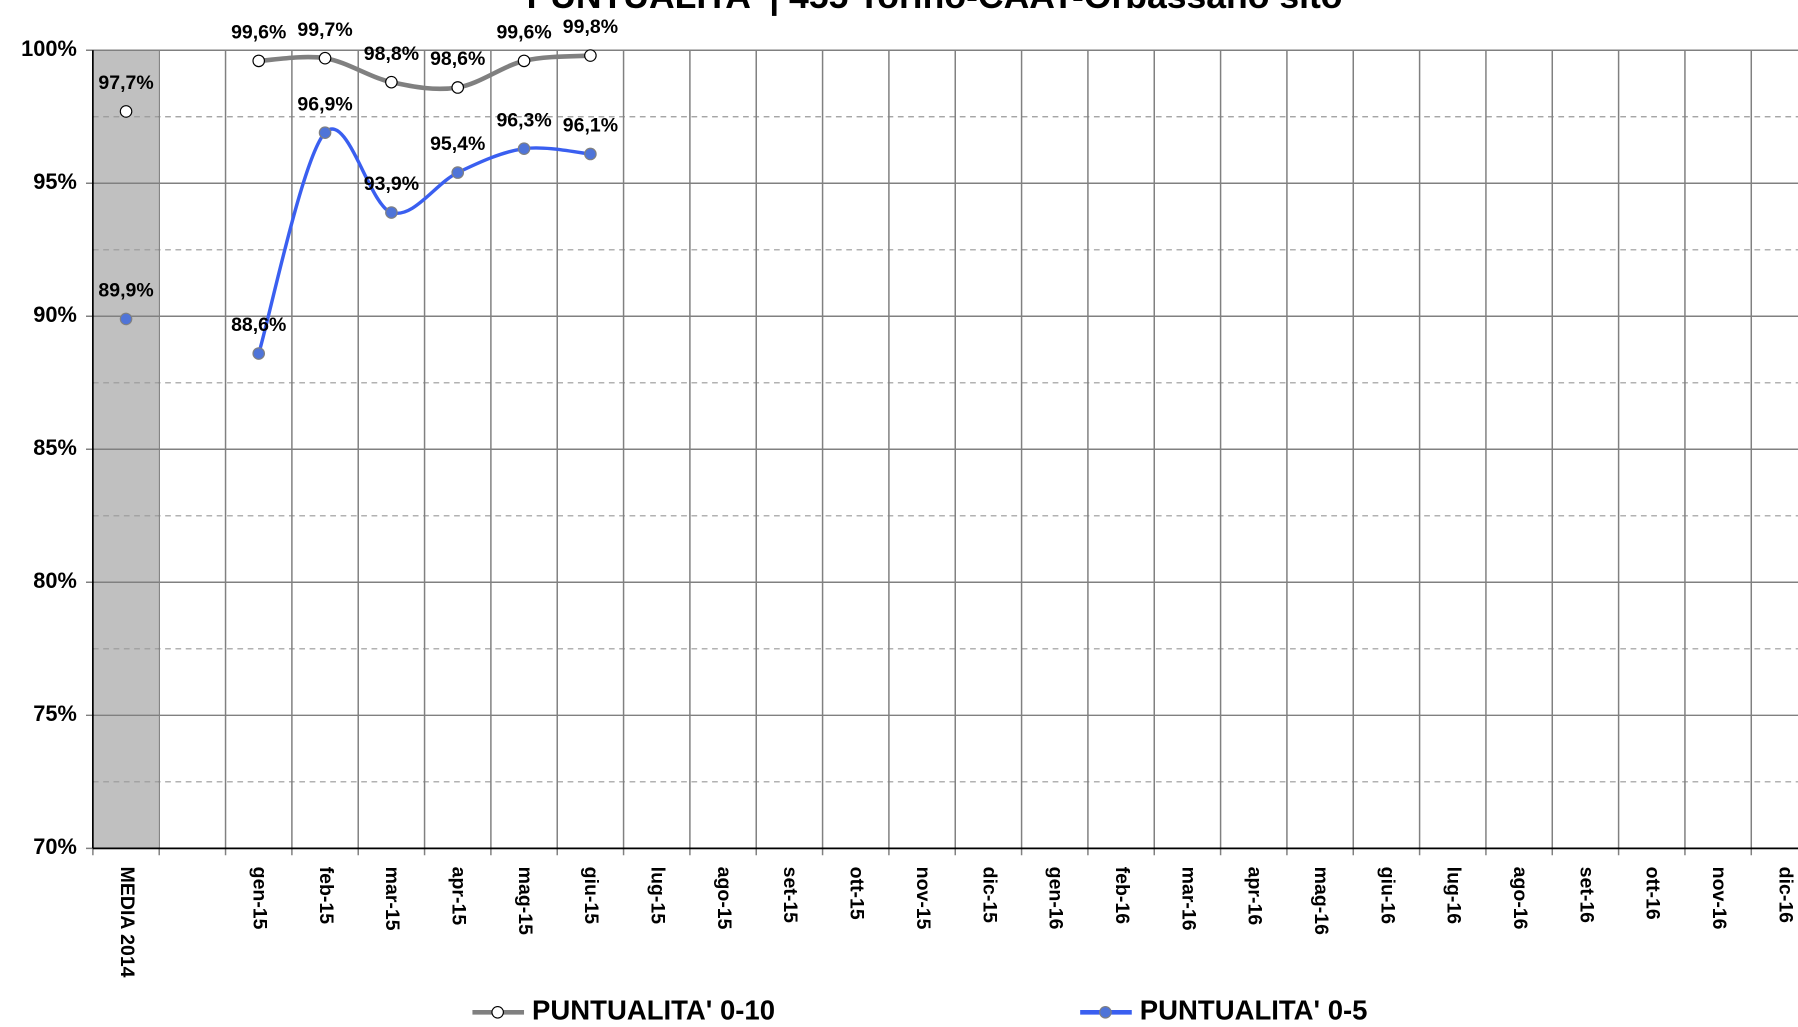 The height and width of the screenshot is (1027, 1798). What do you see at coordinates (55, 181) in the screenshot?
I see `y-tick-label: 95%` at bounding box center [55, 181].